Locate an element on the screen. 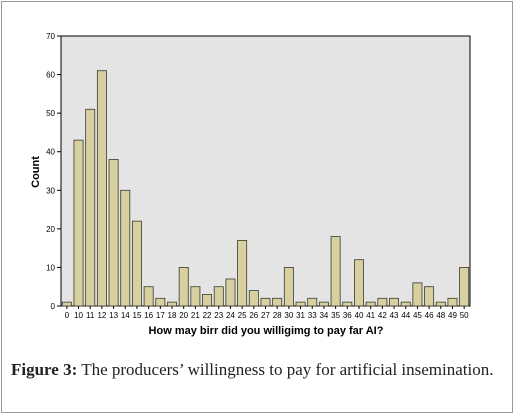 This screenshot has width=516, height=416. x-tick-label-23: 23 is located at coordinates (218, 315).